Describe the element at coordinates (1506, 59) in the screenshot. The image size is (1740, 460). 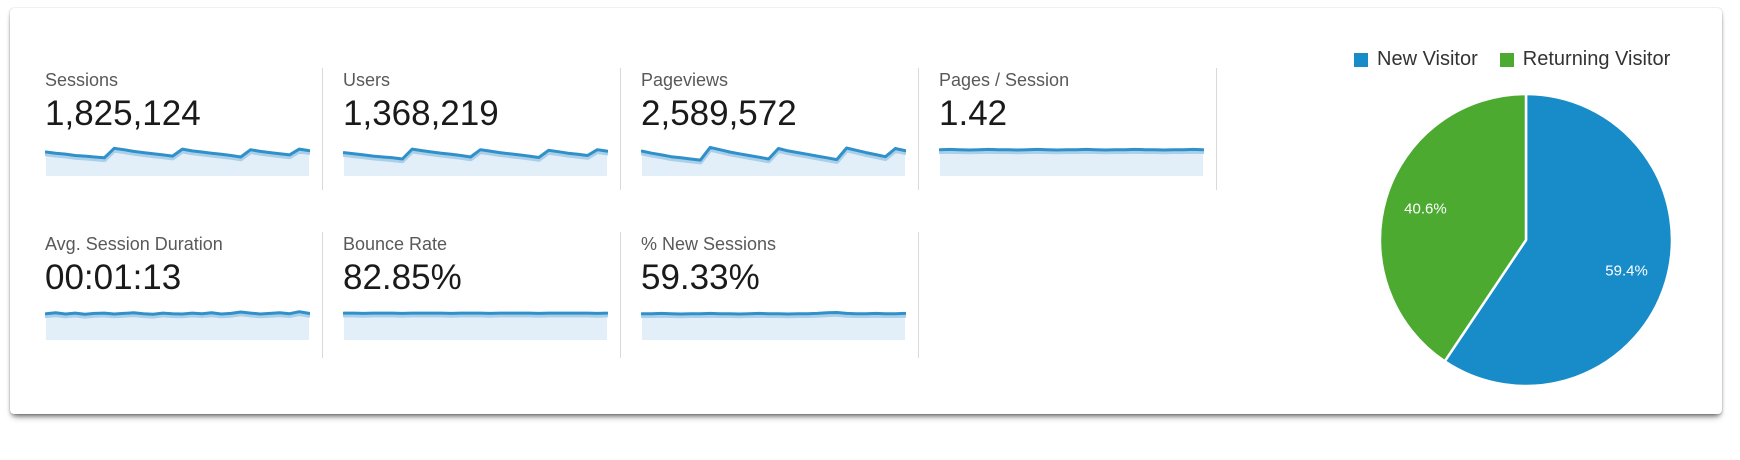
I see `returning-visitor-swatch-icon` at that location.